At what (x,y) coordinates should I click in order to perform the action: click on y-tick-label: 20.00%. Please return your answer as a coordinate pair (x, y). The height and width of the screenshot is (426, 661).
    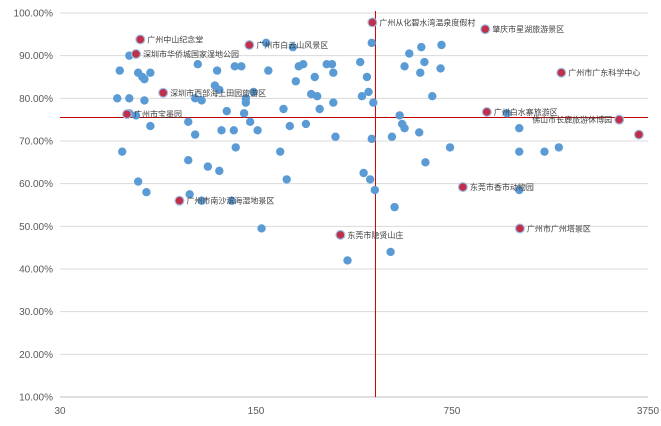
    Looking at the image, I should click on (36, 355).